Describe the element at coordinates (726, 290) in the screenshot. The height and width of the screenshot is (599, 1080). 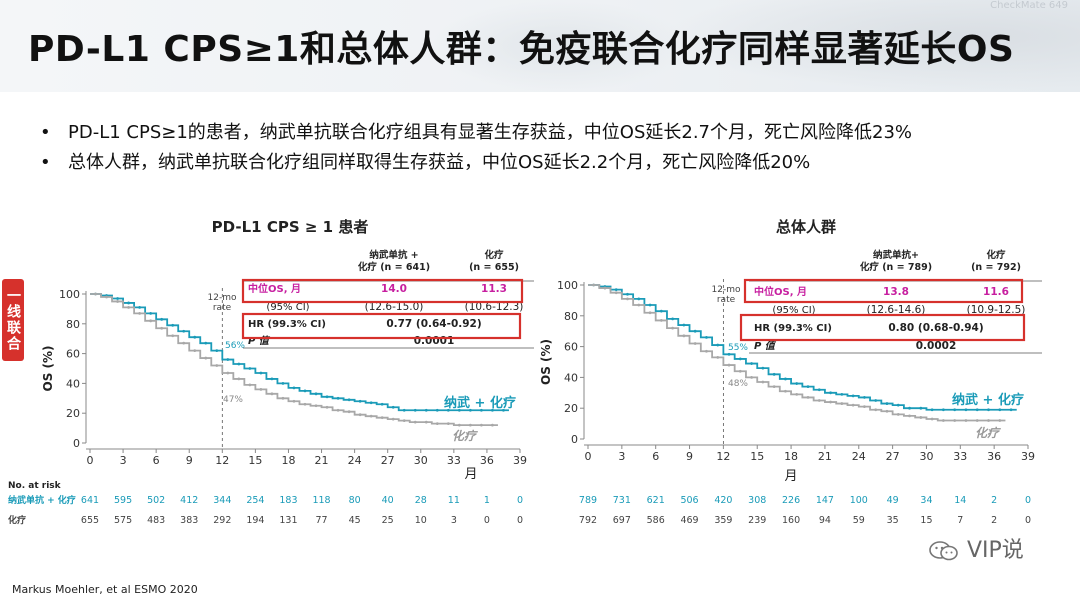
I see `landmark-label: 12-mo` at that location.